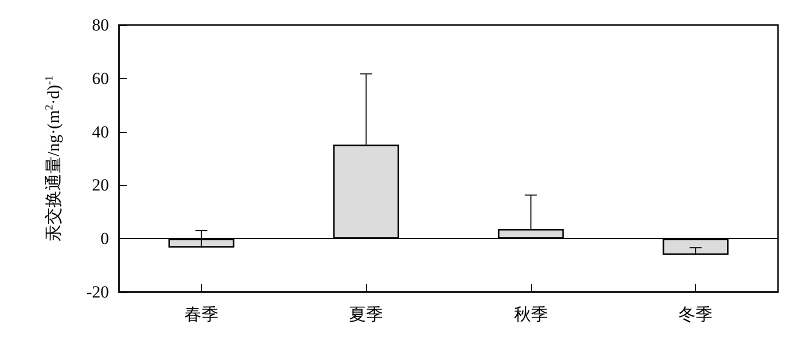  What do you see at coordinates (104, 238) in the screenshot?
I see `y-tick-label: 0` at bounding box center [104, 238].